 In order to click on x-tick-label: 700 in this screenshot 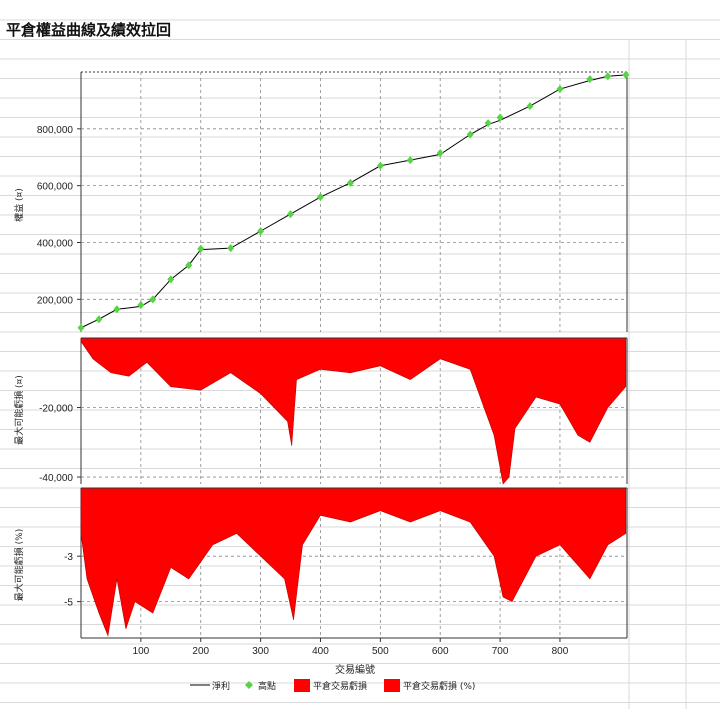, I will do `click(500, 651)`.